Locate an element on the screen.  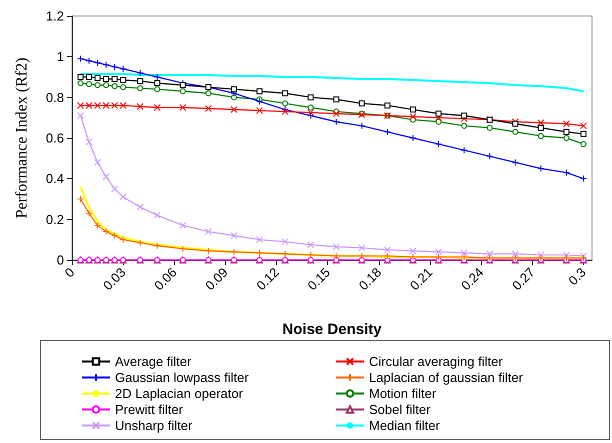
legend-label: Gaussian lowpass filter is located at coordinates (182, 377).